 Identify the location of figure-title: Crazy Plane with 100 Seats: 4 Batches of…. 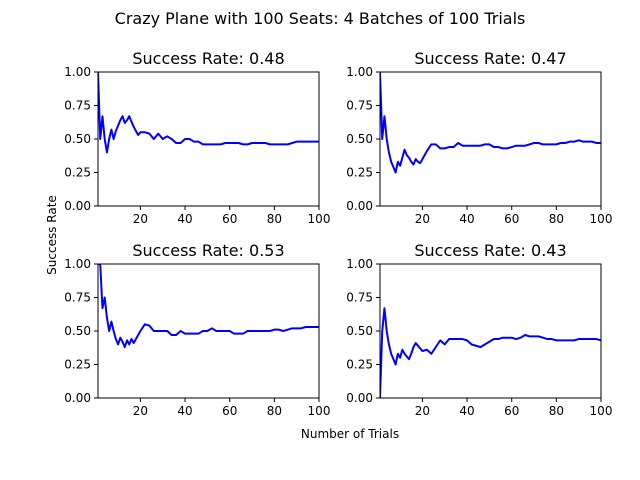
(320, 18).